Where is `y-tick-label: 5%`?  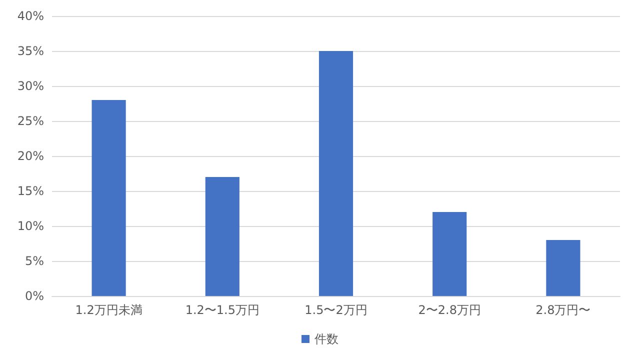
y-tick-label: 5% is located at coordinates (34, 261).